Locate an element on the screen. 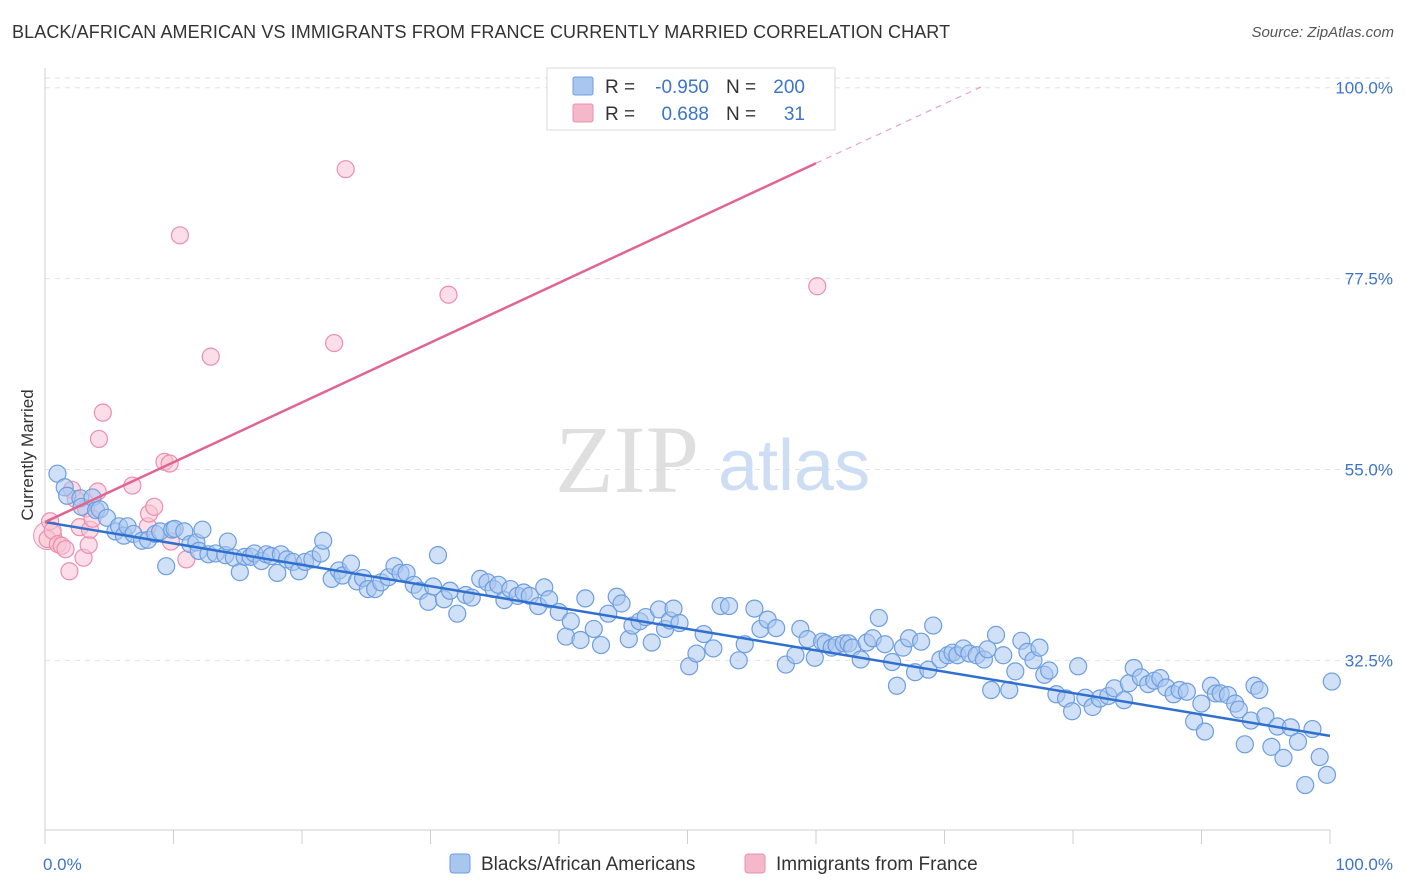 This screenshot has height=892, width=1406. y-tick-label-2: 55.0% is located at coordinates (1369, 469).